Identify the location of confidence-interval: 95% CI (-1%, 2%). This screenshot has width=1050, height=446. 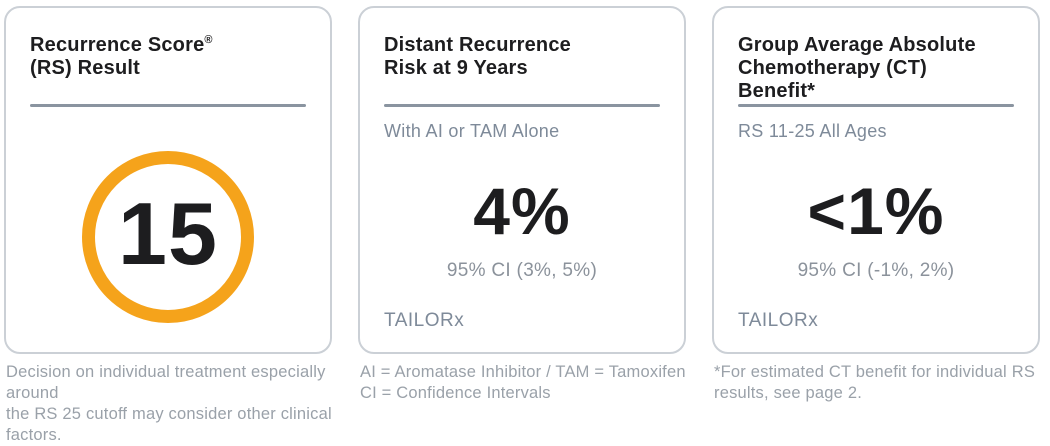
(876, 270).